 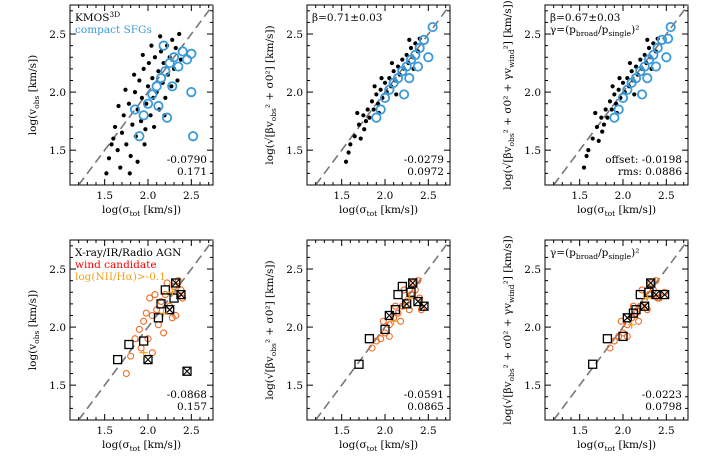 What do you see at coordinates (424, 160) in the screenshot?
I see `stat-value: -0.0279` at bounding box center [424, 160].